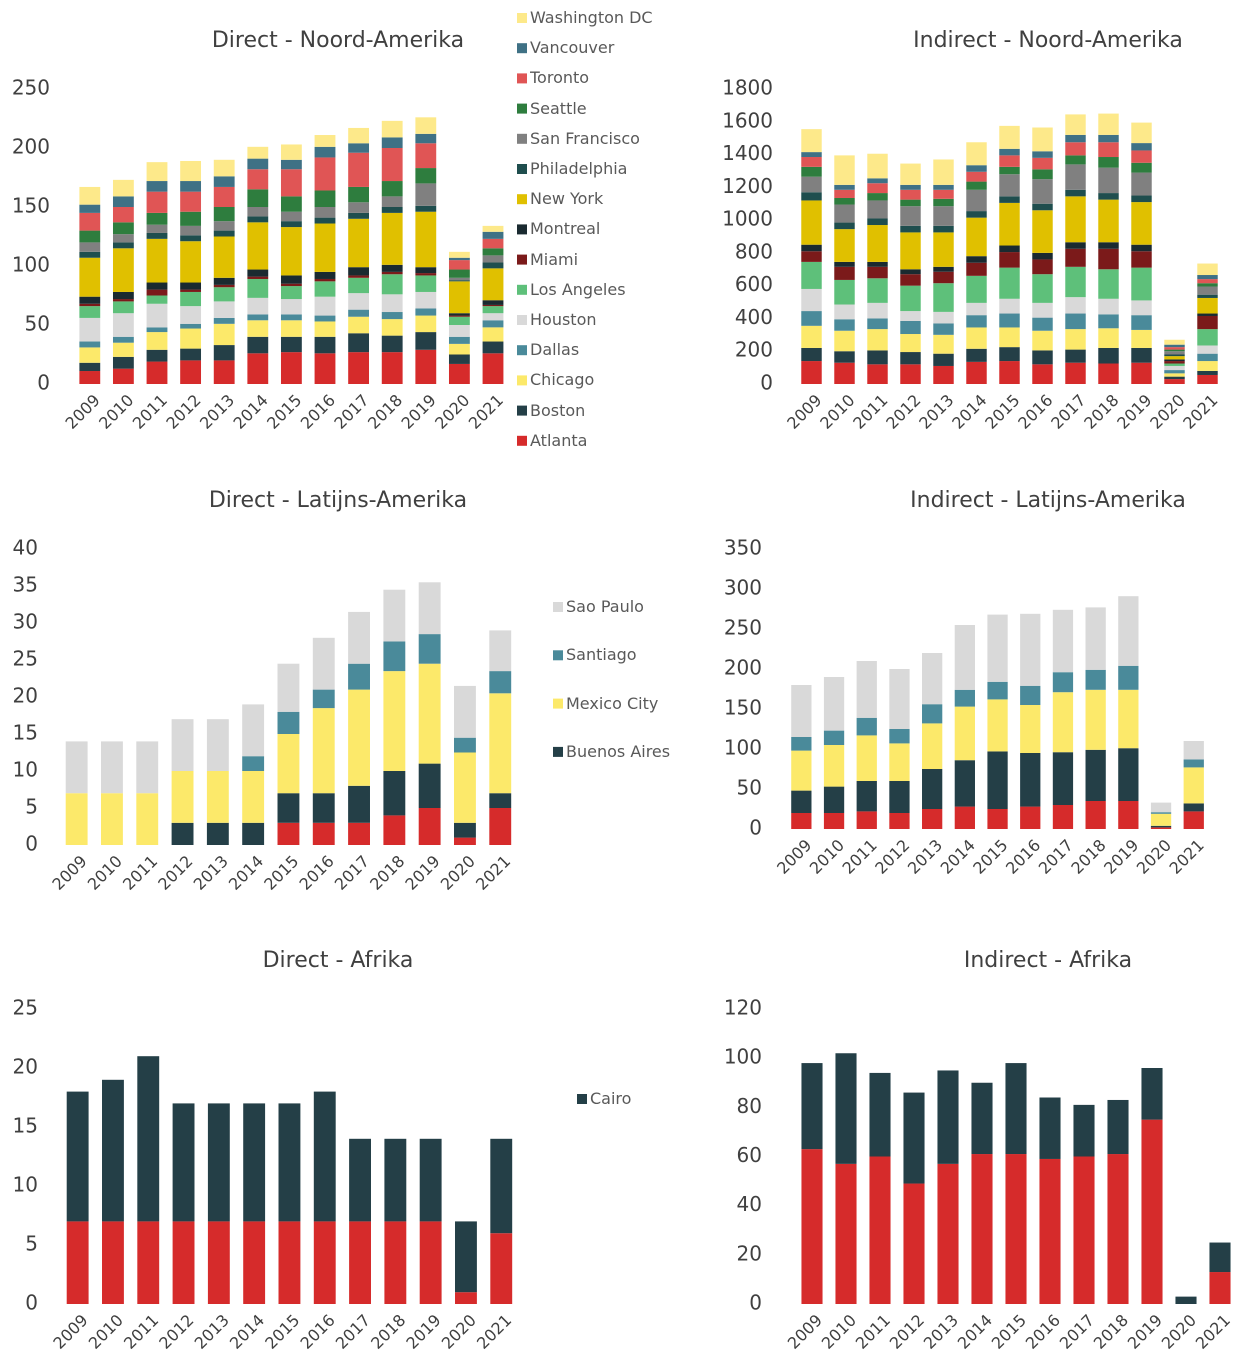 The height and width of the screenshot is (1362, 1233). I want to click on legend-label: Vancouver, so click(572, 47).